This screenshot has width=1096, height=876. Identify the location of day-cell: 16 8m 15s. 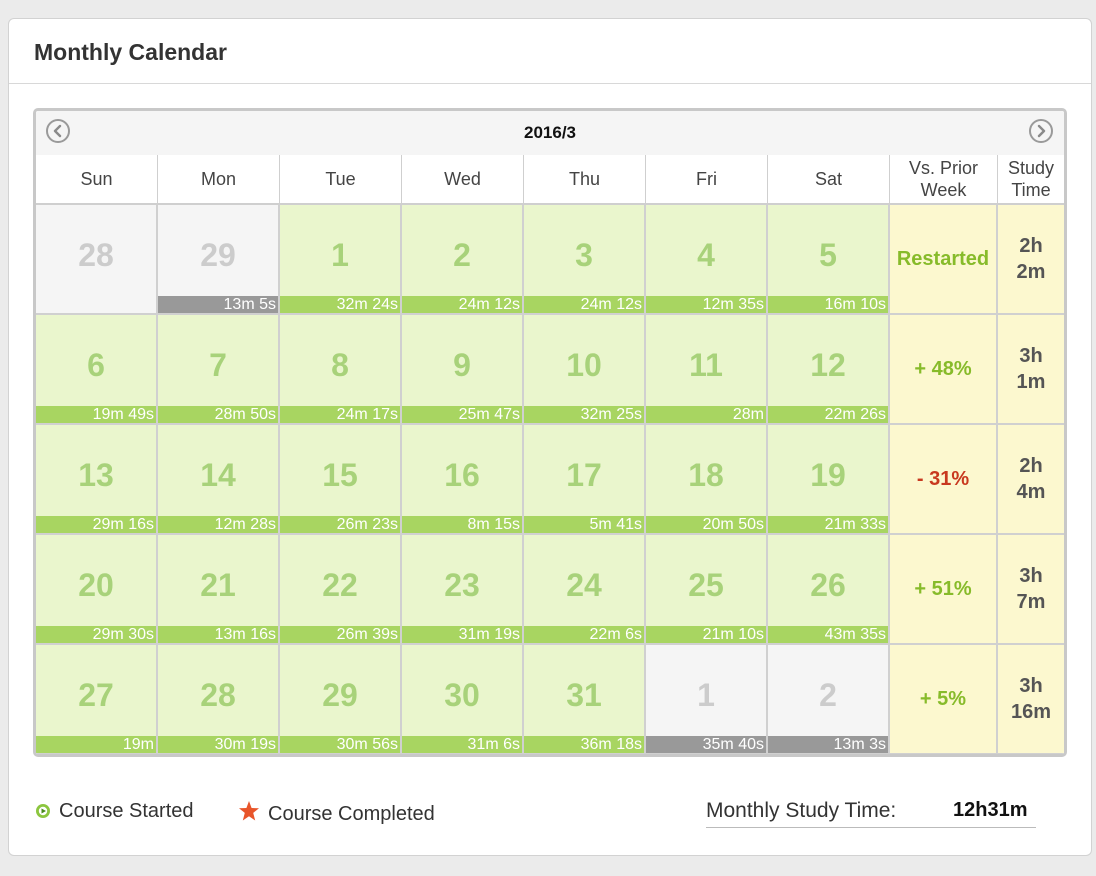
(463, 480).